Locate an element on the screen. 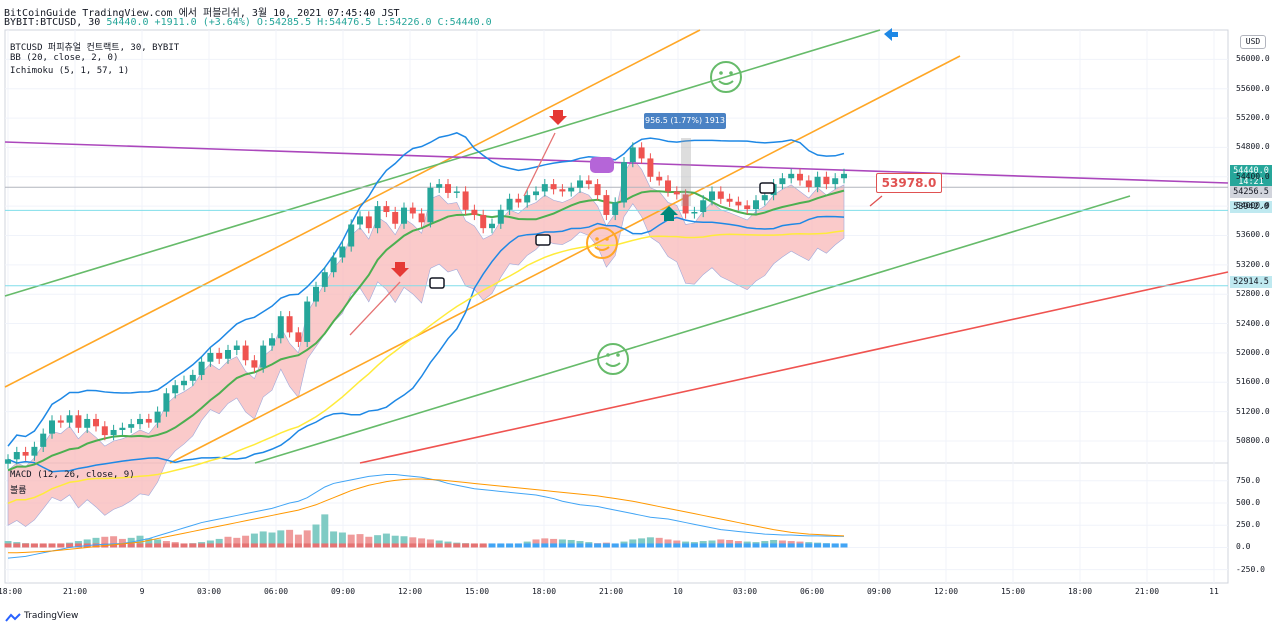 Image resolution: width=1280 pixels, height=628 pixels. smiley-icon-2-eye is located at coordinates (618, 355).